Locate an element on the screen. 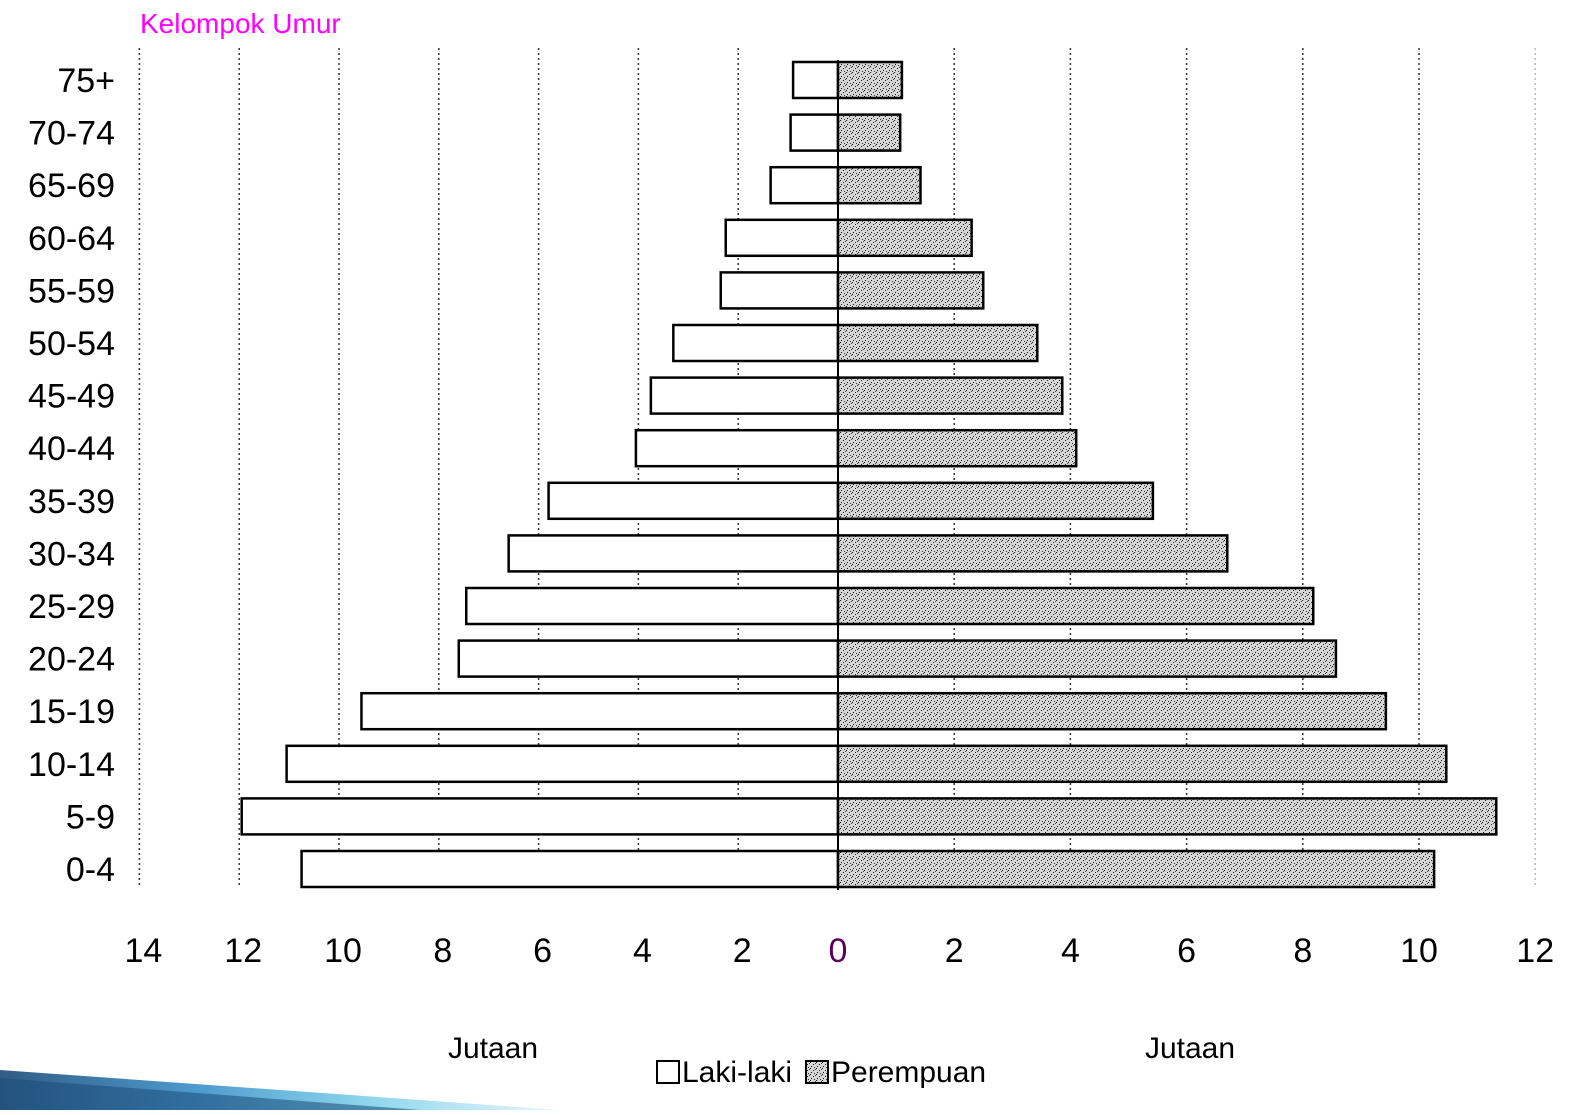 The height and width of the screenshot is (1115, 1592). category-label: 50-54 is located at coordinates (71, 344).